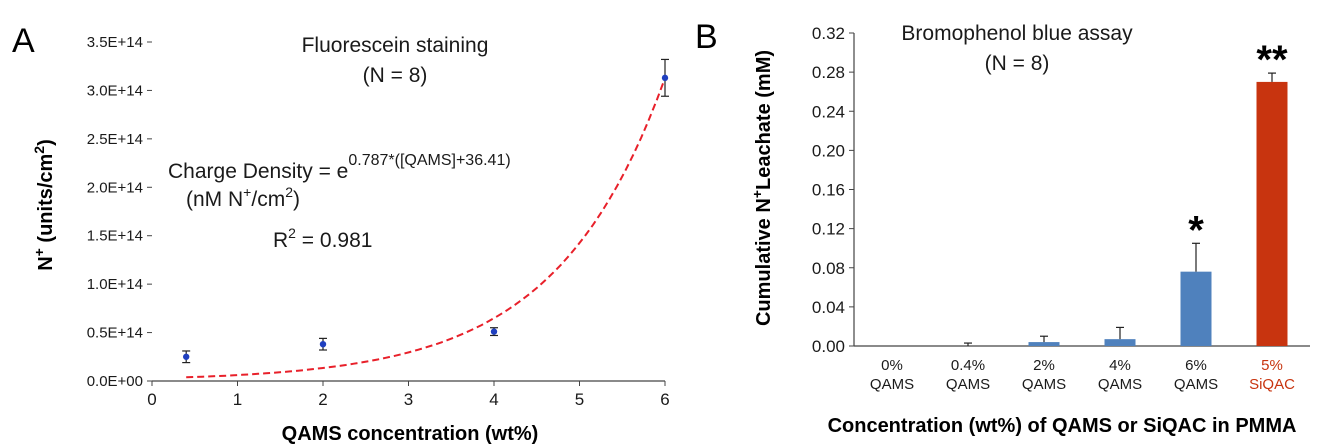 The height and width of the screenshot is (444, 1327). I want to click on panel-a-y-tick-label: 0.0E+00, so click(115, 381).